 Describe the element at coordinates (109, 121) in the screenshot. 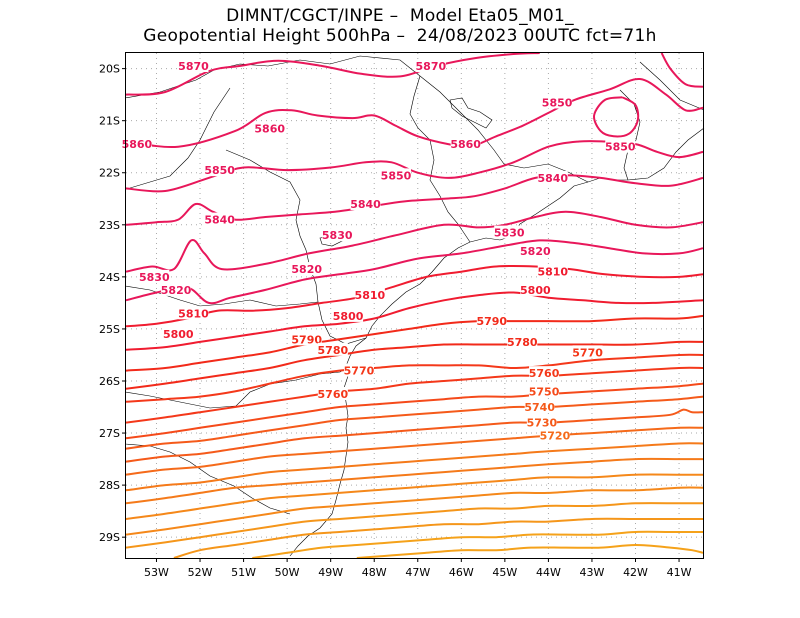

I see `lat-tick-label: 21S` at that location.